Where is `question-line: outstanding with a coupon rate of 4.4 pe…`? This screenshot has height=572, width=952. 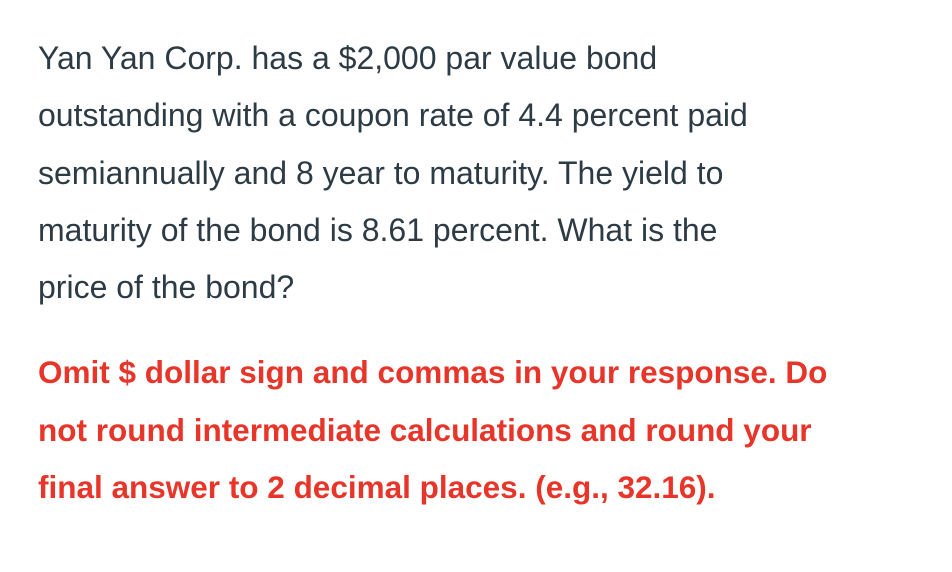
question-line: outstanding with a coupon rate of 4.4 pe… is located at coordinates (393, 115).